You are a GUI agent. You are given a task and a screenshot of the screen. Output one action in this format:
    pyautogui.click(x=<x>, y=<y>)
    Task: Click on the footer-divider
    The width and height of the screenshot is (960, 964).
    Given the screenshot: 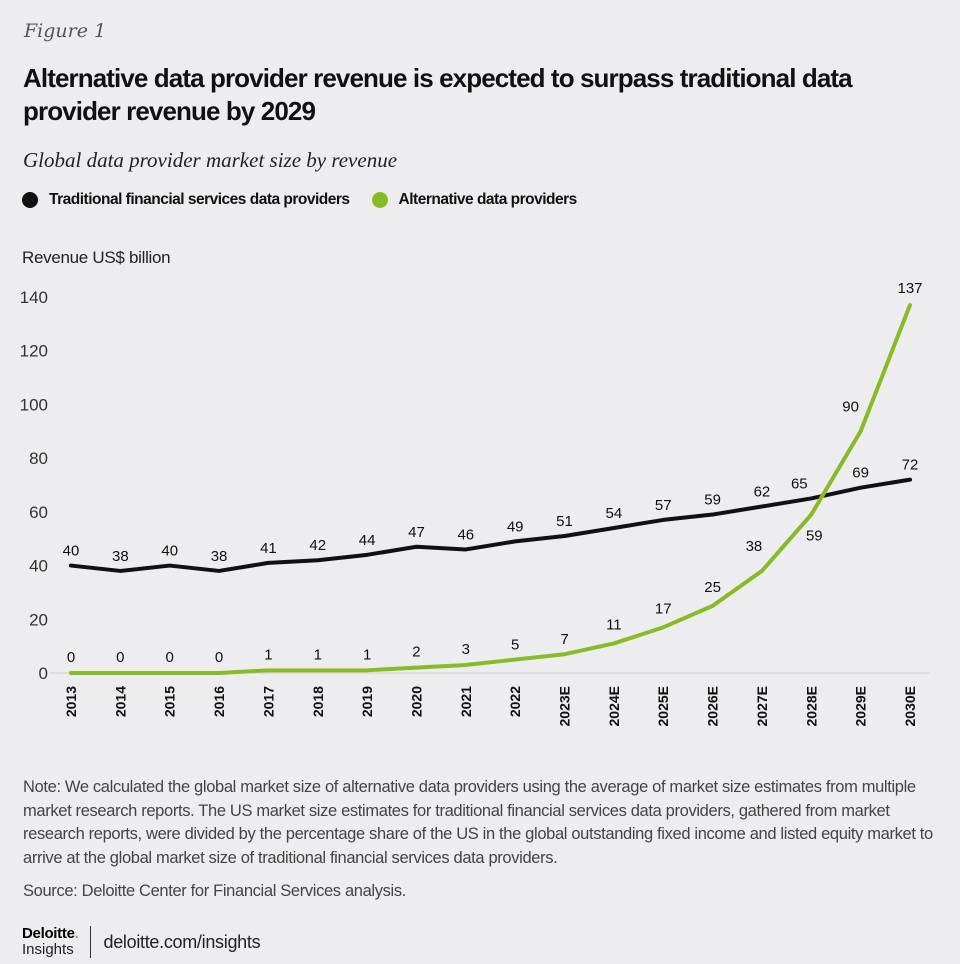 What is the action you would take?
    pyautogui.click(x=91, y=942)
    